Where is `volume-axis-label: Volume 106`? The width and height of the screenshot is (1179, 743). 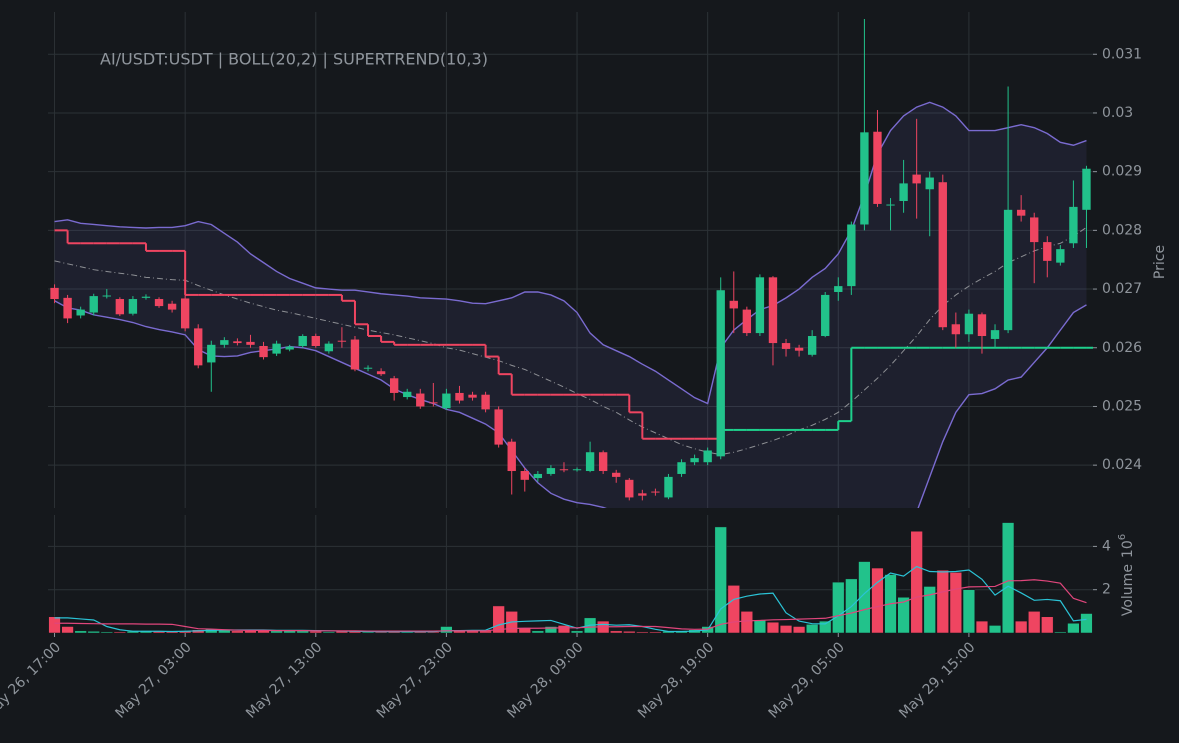
volume-axis-label: Volume 106 is located at coordinates (1126, 575).